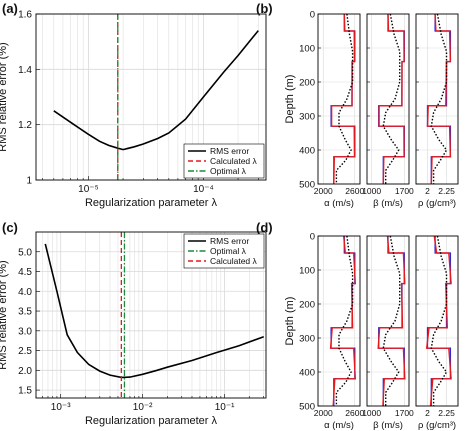 The width and height of the screenshot is (474, 431). Describe the element at coordinates (10, 227) in the screenshot. I see `panel-label-c: (c)` at that location.